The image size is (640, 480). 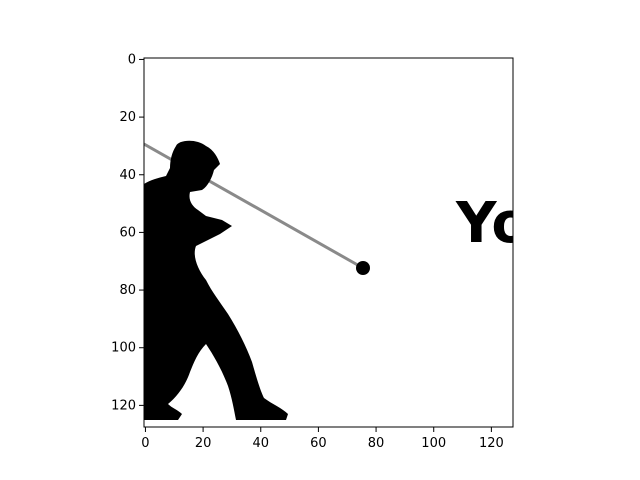 I want to click on y-tick-label: 60, so click(x=127, y=232).